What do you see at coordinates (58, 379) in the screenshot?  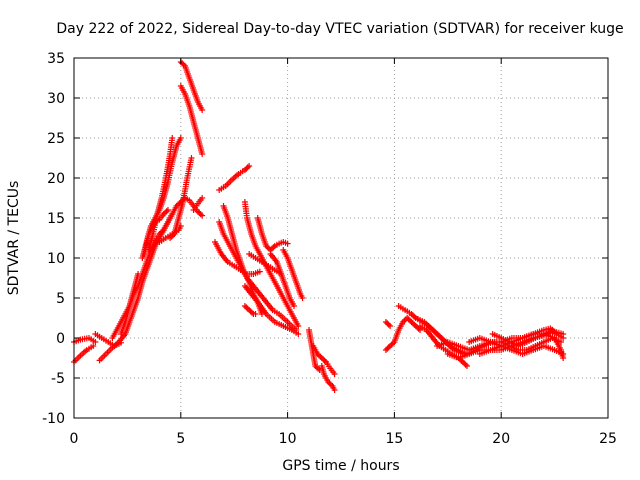 I see `y-tick-label: -5` at bounding box center [58, 379].